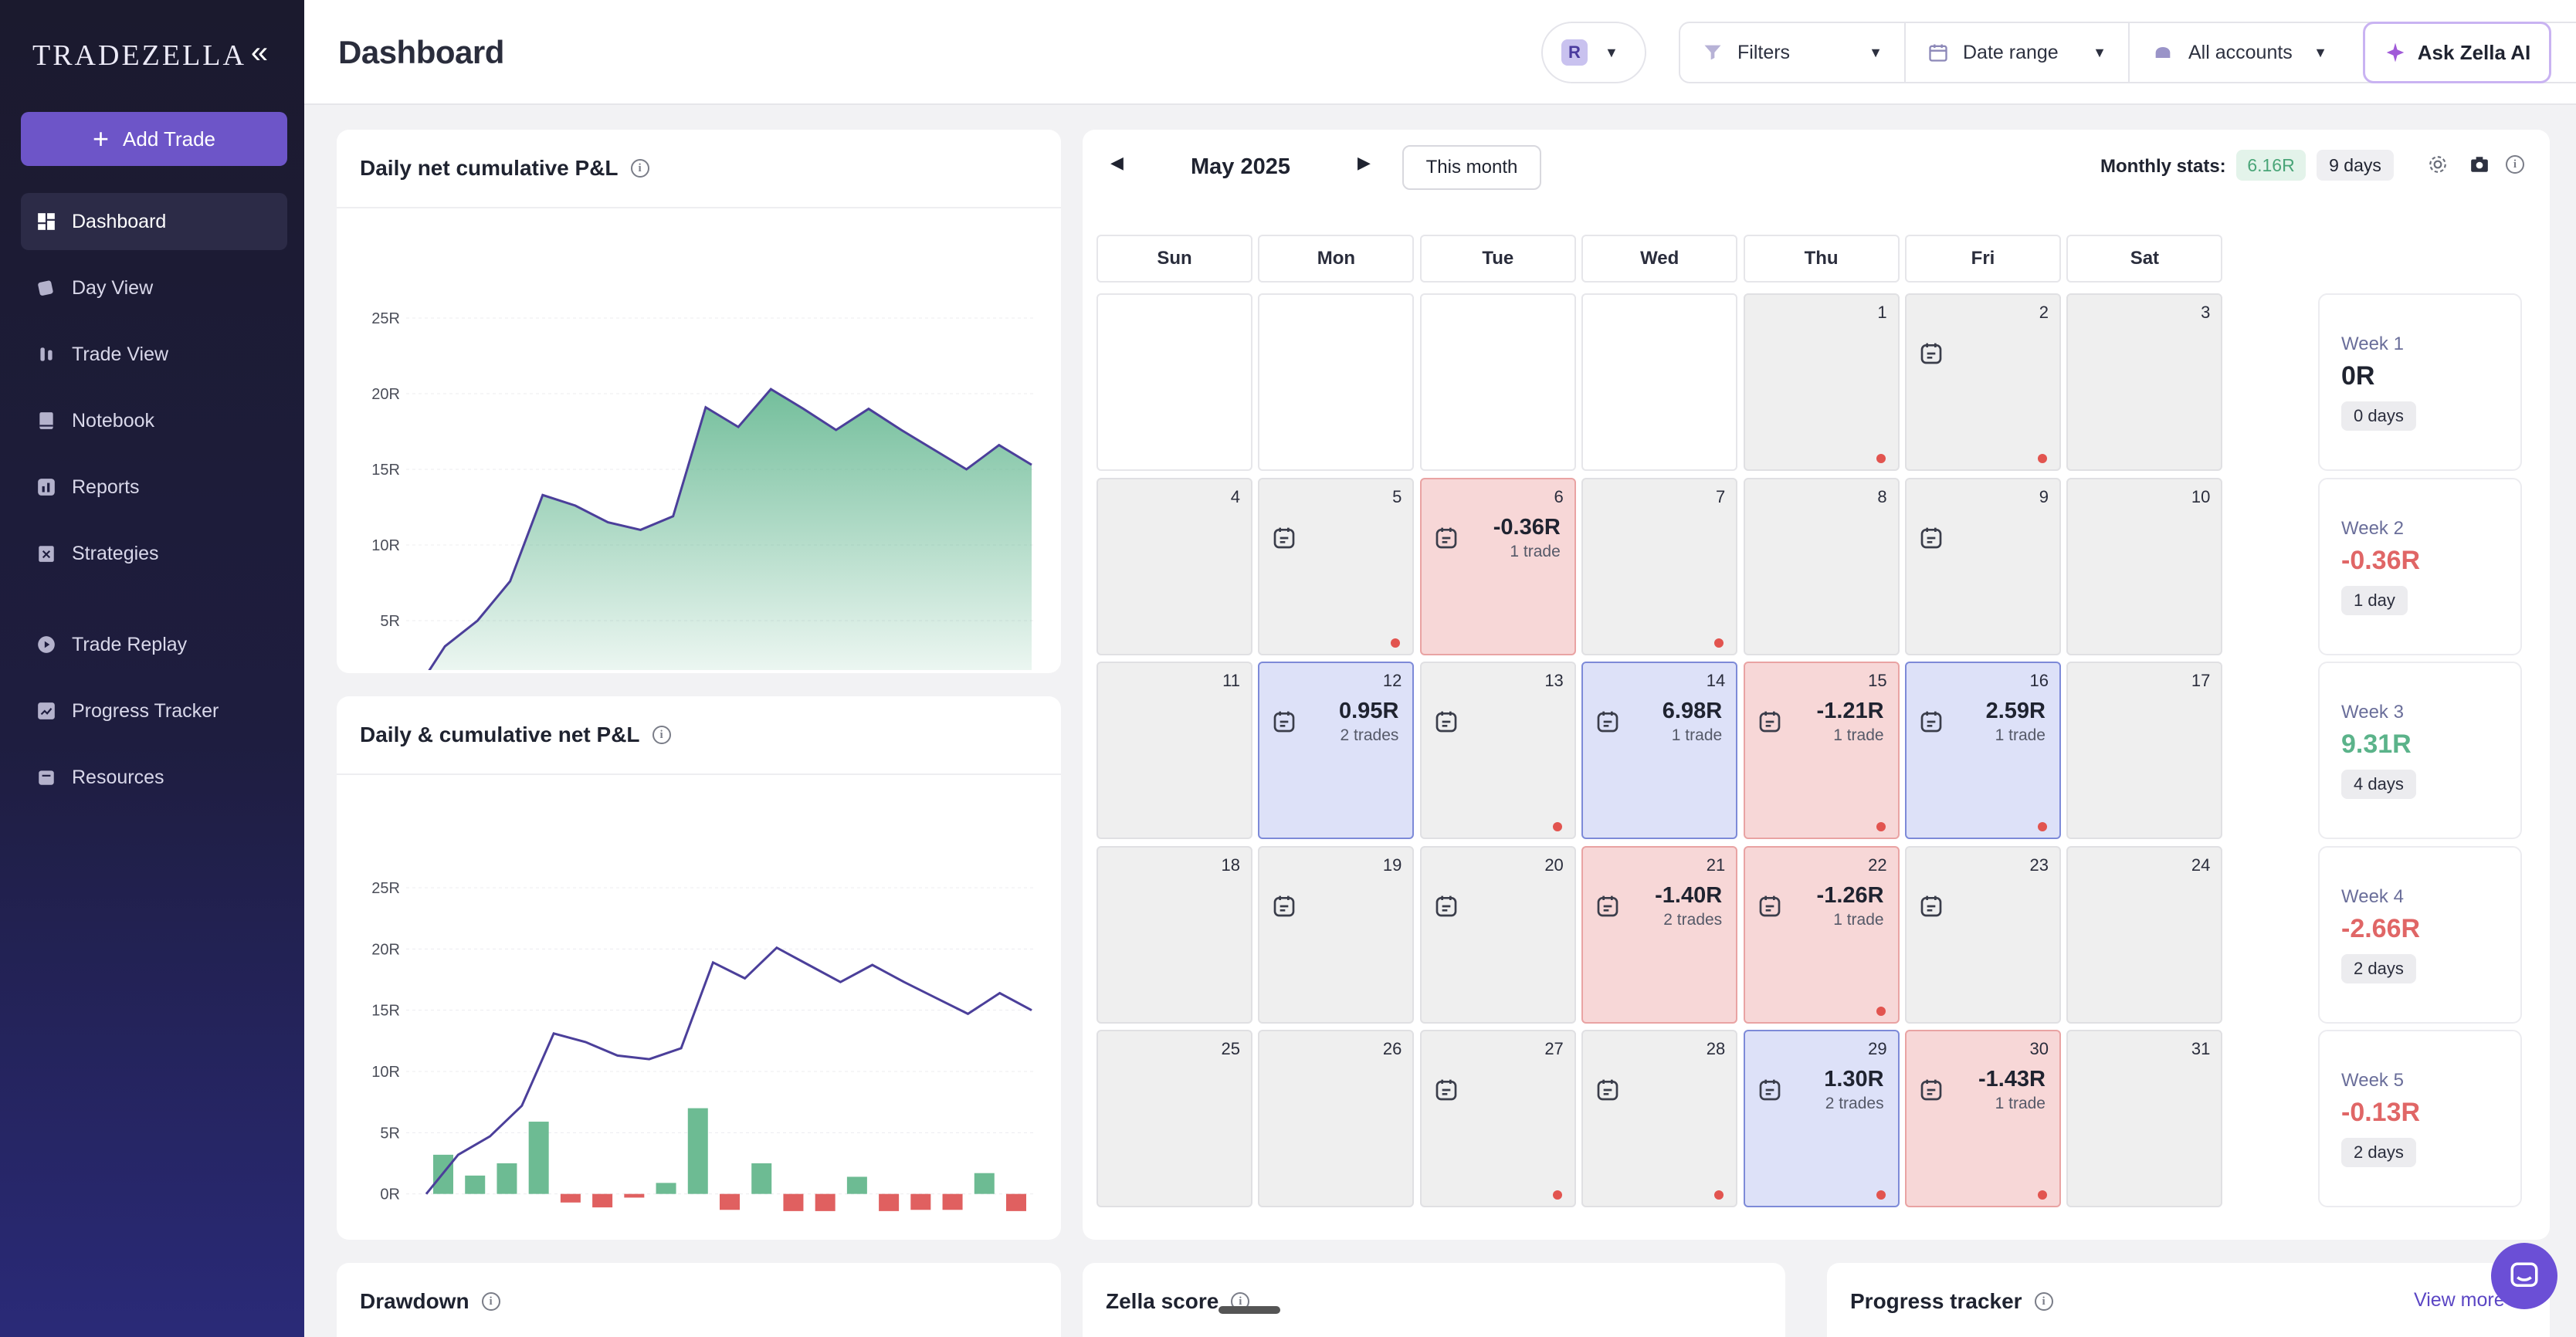  I want to click on calendar-day-20: 20, so click(1497, 934).